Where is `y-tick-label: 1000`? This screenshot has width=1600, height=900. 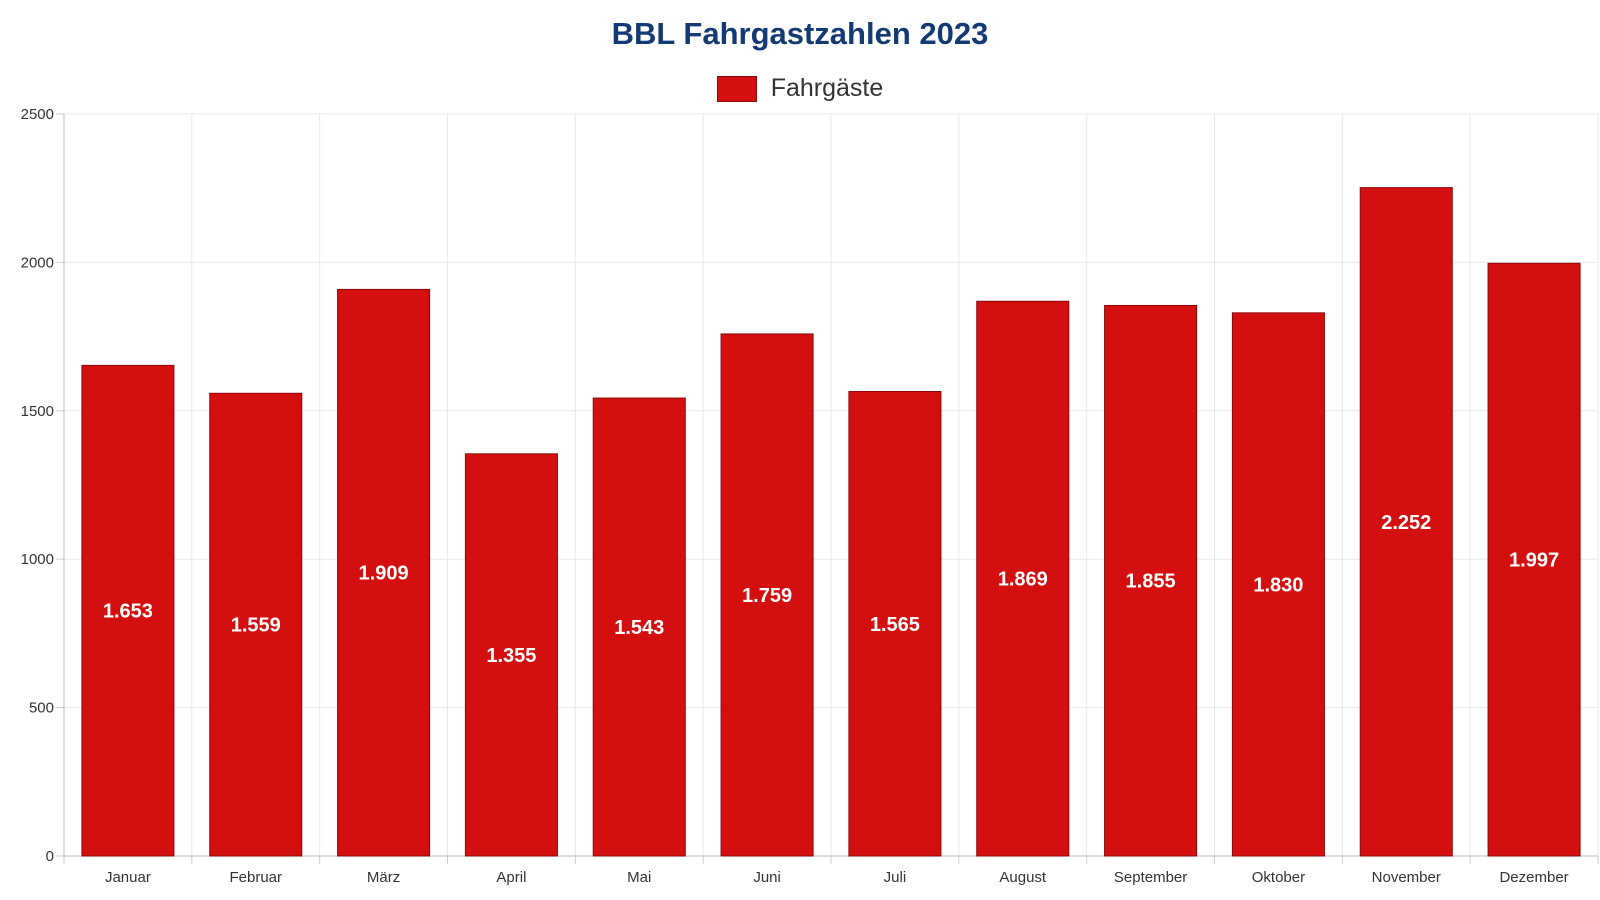 y-tick-label: 1000 is located at coordinates (37, 559).